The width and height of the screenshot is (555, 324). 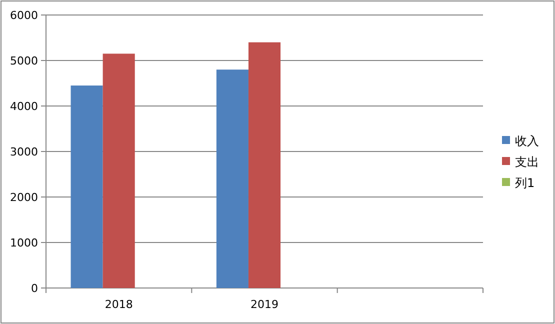 What do you see at coordinates (34, 288) in the screenshot?
I see `y-tick-label: 0` at bounding box center [34, 288].